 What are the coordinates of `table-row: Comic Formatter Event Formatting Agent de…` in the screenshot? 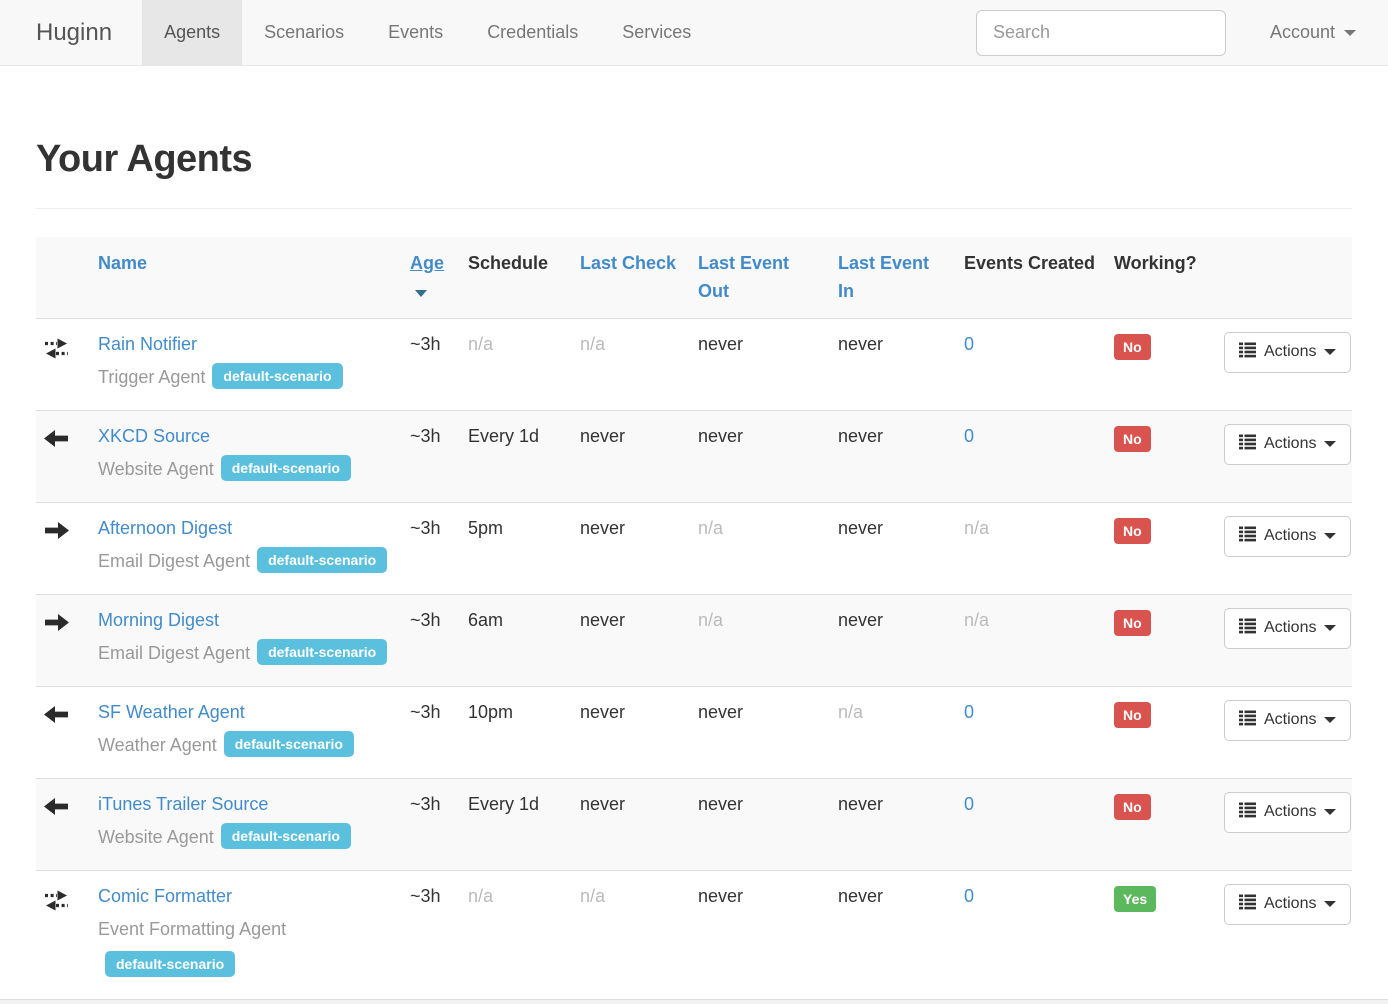 It's located at (694, 934).